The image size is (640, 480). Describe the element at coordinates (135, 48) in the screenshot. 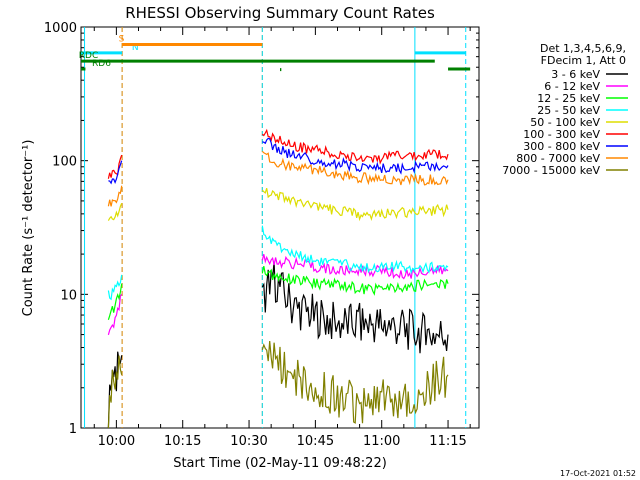

I see `flag-label-n: N` at that location.